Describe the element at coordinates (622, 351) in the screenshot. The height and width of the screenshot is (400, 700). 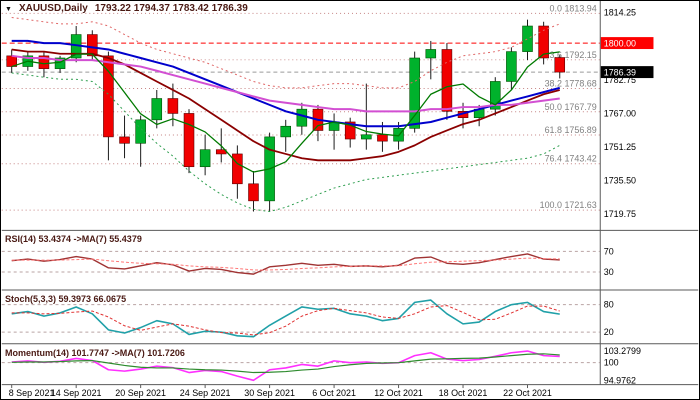
I see `indicator-axis-label: 103.2799` at that location.